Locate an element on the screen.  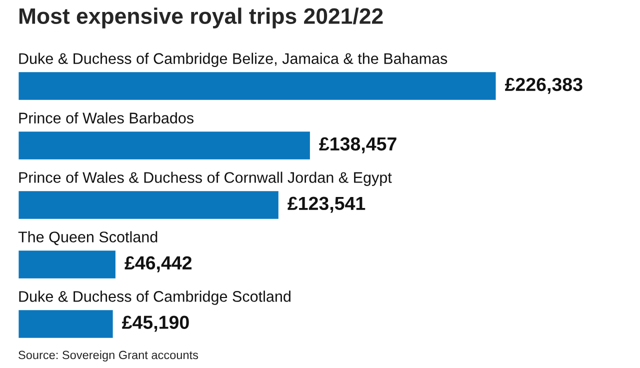
y-tick-label: Prince of Wales & Duchess of Cornwall Jordan & Egypt is located at coordinates (205, 179).